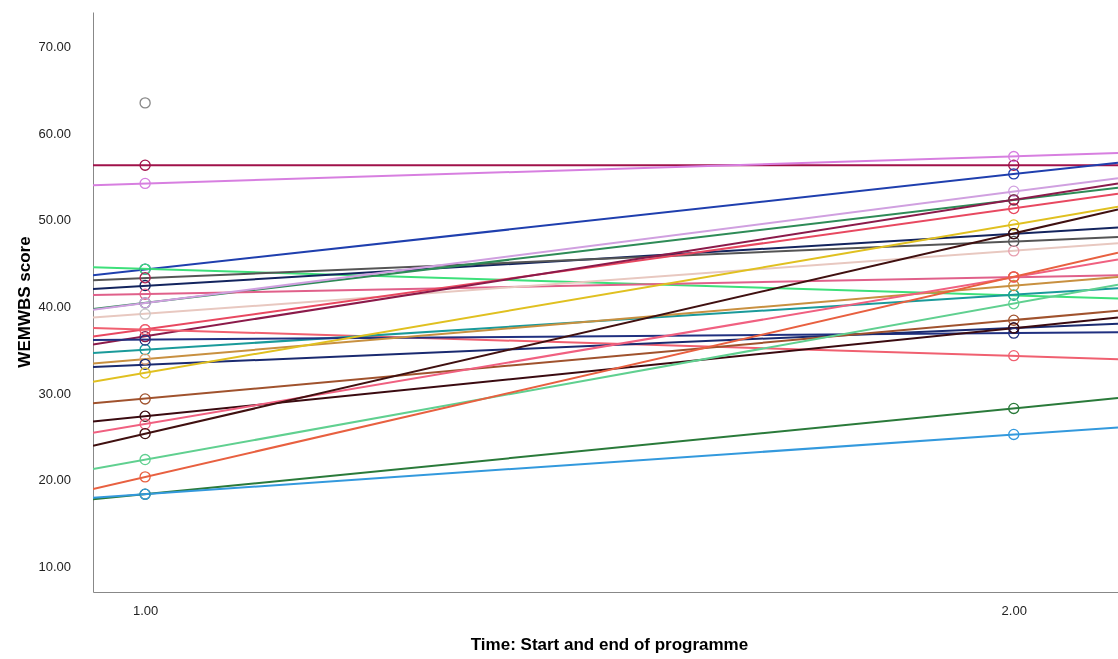 The image size is (1118, 659). I want to click on y-tick-label: 50.00, so click(54, 220).